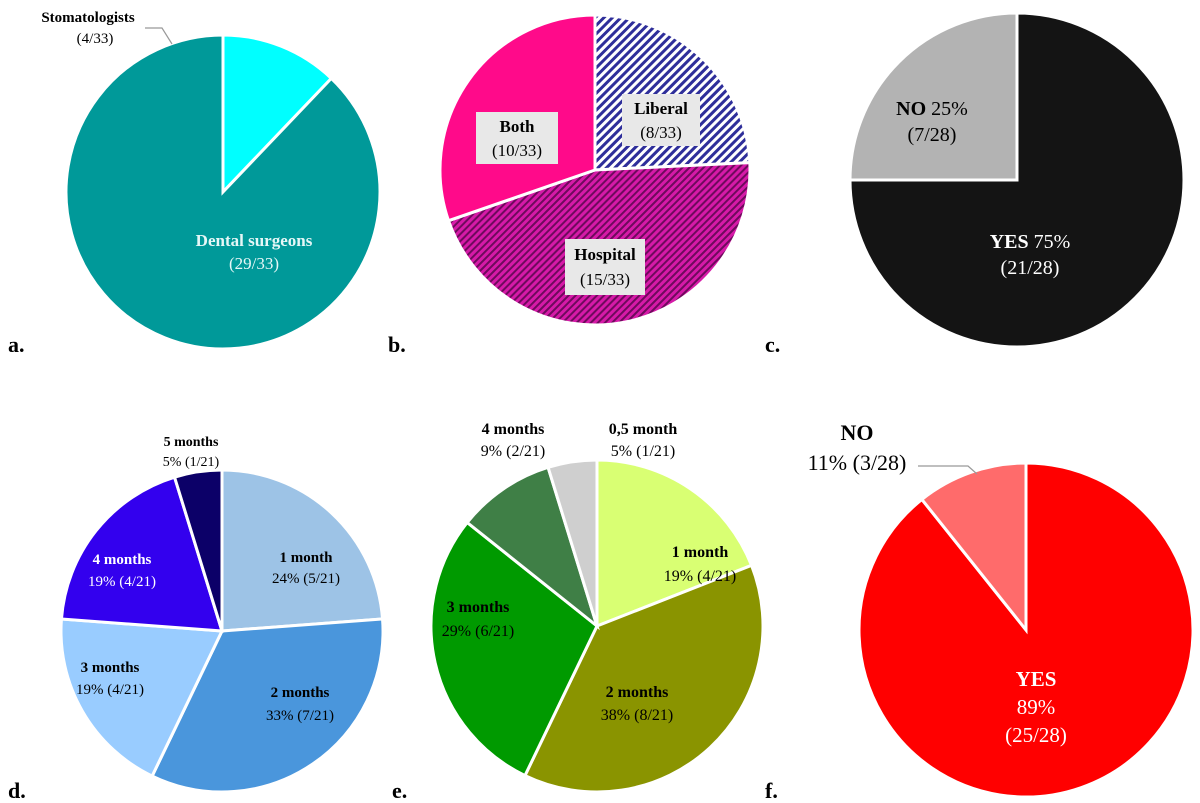 This screenshot has height=803, width=1200. I want to click on slice-sub-text: 24% (5/21), so click(306, 579).